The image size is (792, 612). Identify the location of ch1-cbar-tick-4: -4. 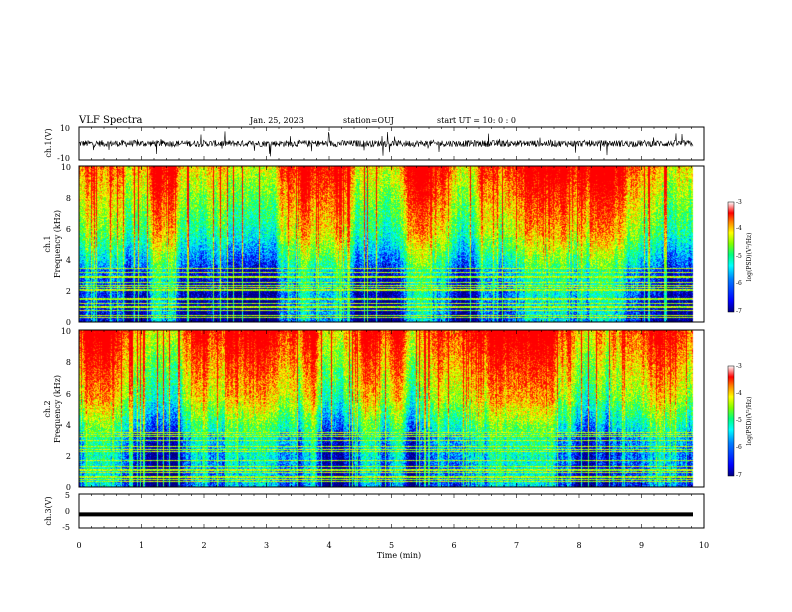
(739, 228).